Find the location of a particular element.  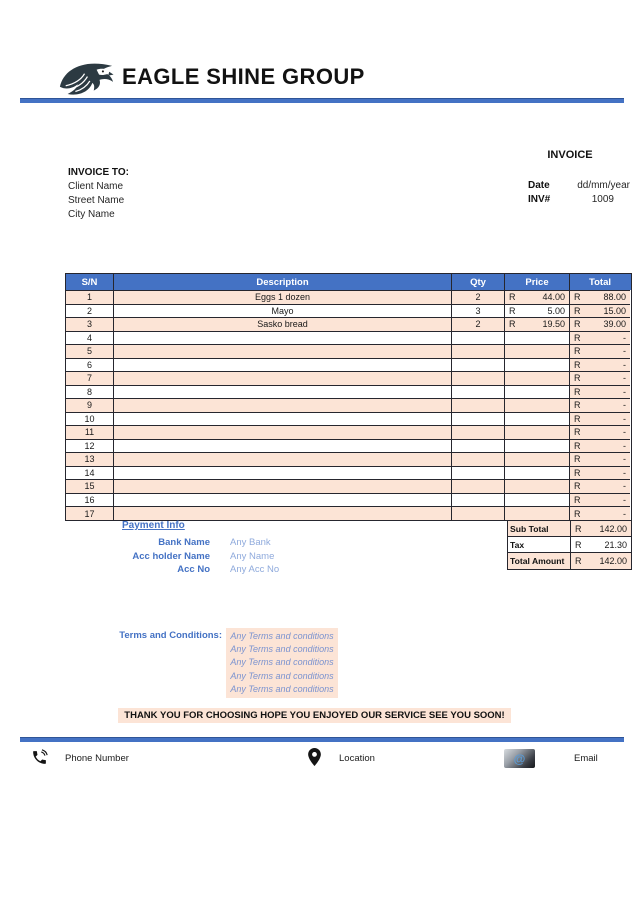

inv-value: 1009 is located at coordinates (602, 199).